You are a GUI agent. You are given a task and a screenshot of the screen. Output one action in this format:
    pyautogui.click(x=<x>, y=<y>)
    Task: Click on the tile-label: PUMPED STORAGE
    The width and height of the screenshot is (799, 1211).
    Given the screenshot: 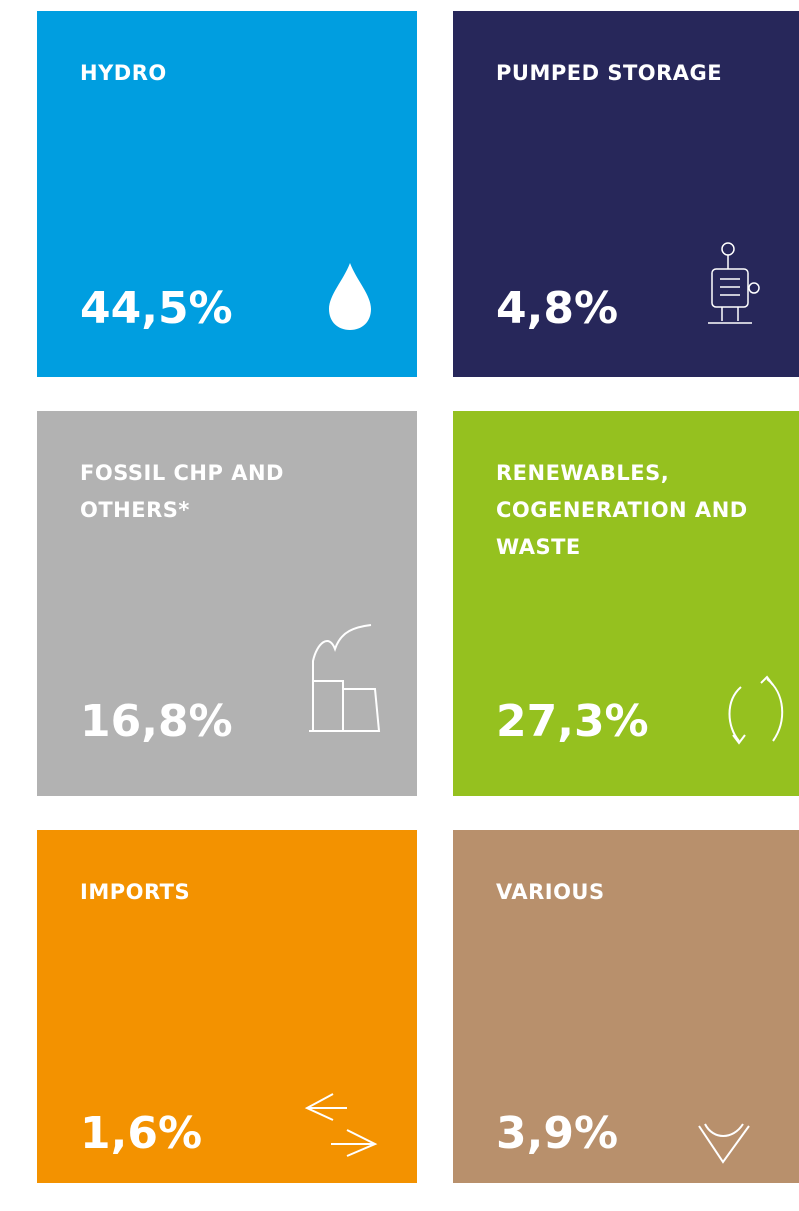 What is the action you would take?
    pyautogui.click(x=609, y=73)
    